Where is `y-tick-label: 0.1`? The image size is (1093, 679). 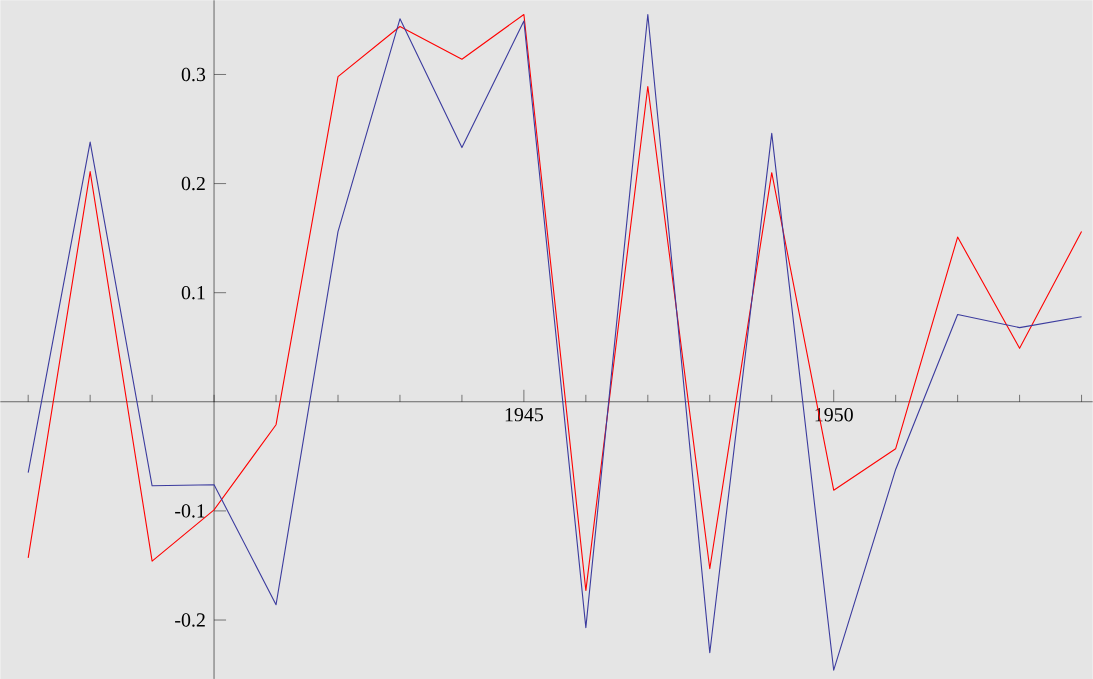
y-tick-label: 0.1 is located at coordinates (193, 292).